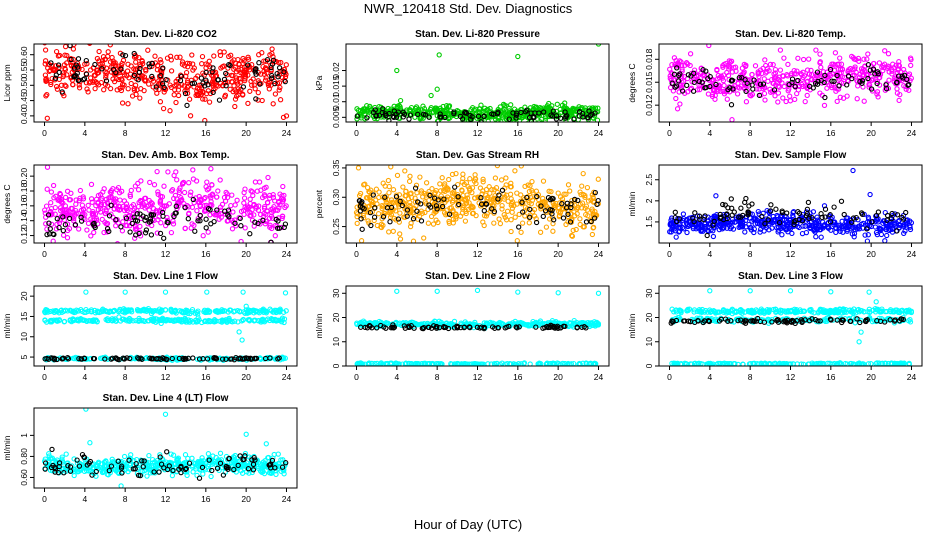 Image resolution: width=936 pixels, height=540 pixels. What do you see at coordinates (319, 203) in the screenshot?
I see `y-axis-label: percent` at bounding box center [319, 203].